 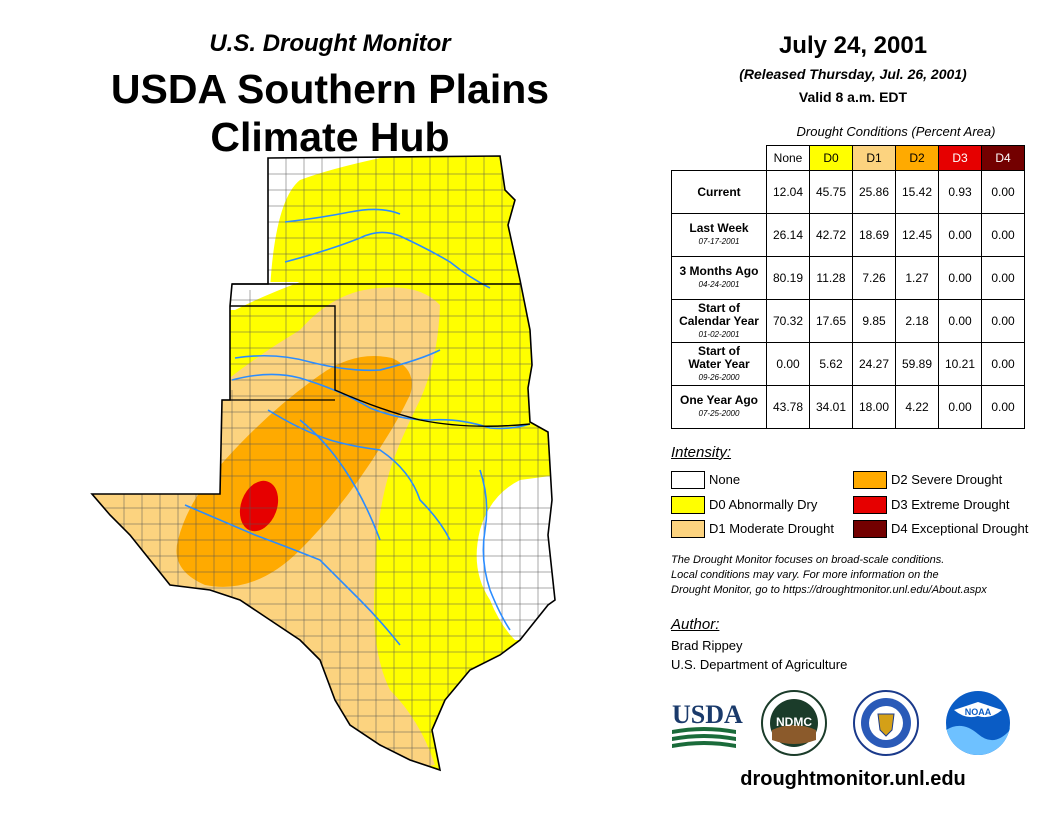 I want to click on row-label-date: 09-26-2000, so click(x=719, y=377).